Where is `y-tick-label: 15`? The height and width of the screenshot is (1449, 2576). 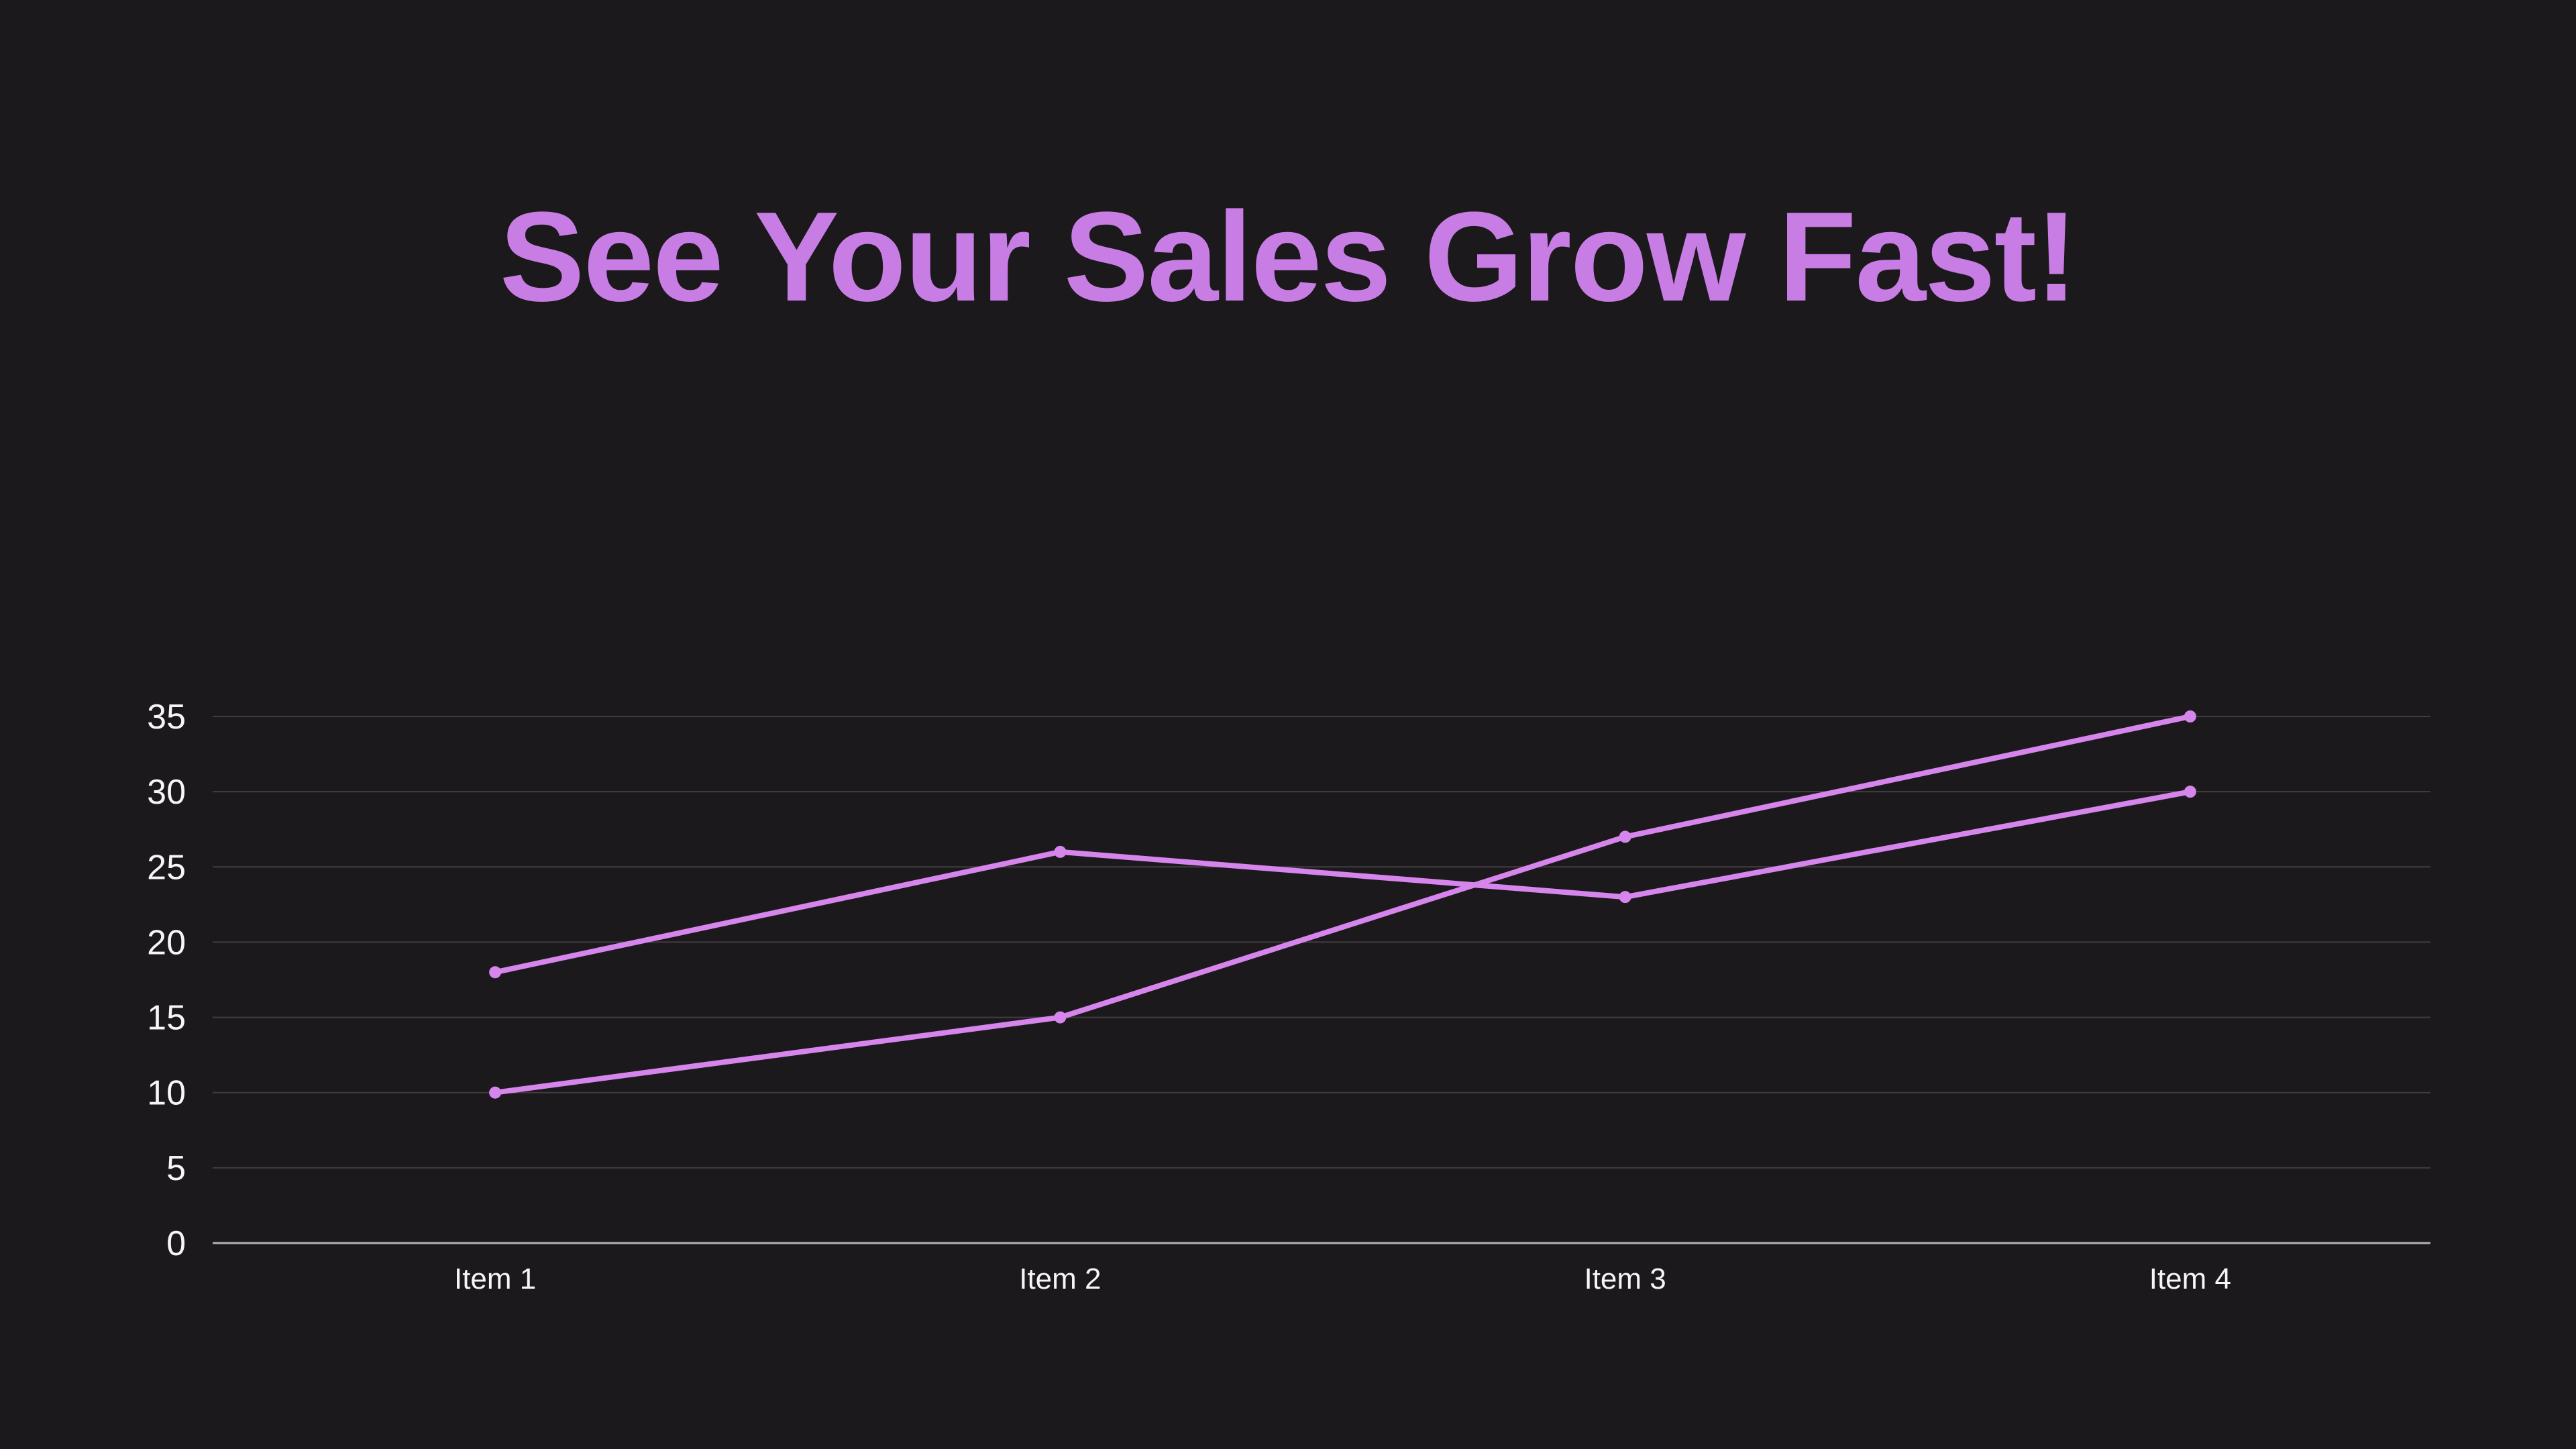 y-tick-label: 15 is located at coordinates (166, 1018).